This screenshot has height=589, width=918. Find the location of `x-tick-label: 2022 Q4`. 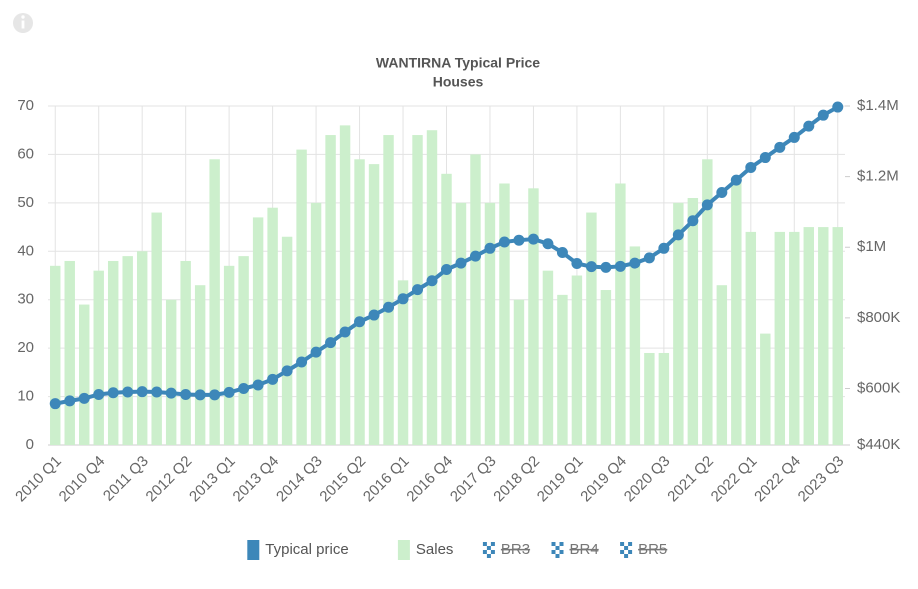

x-tick-label: 2022 Q4 is located at coordinates (777, 479).